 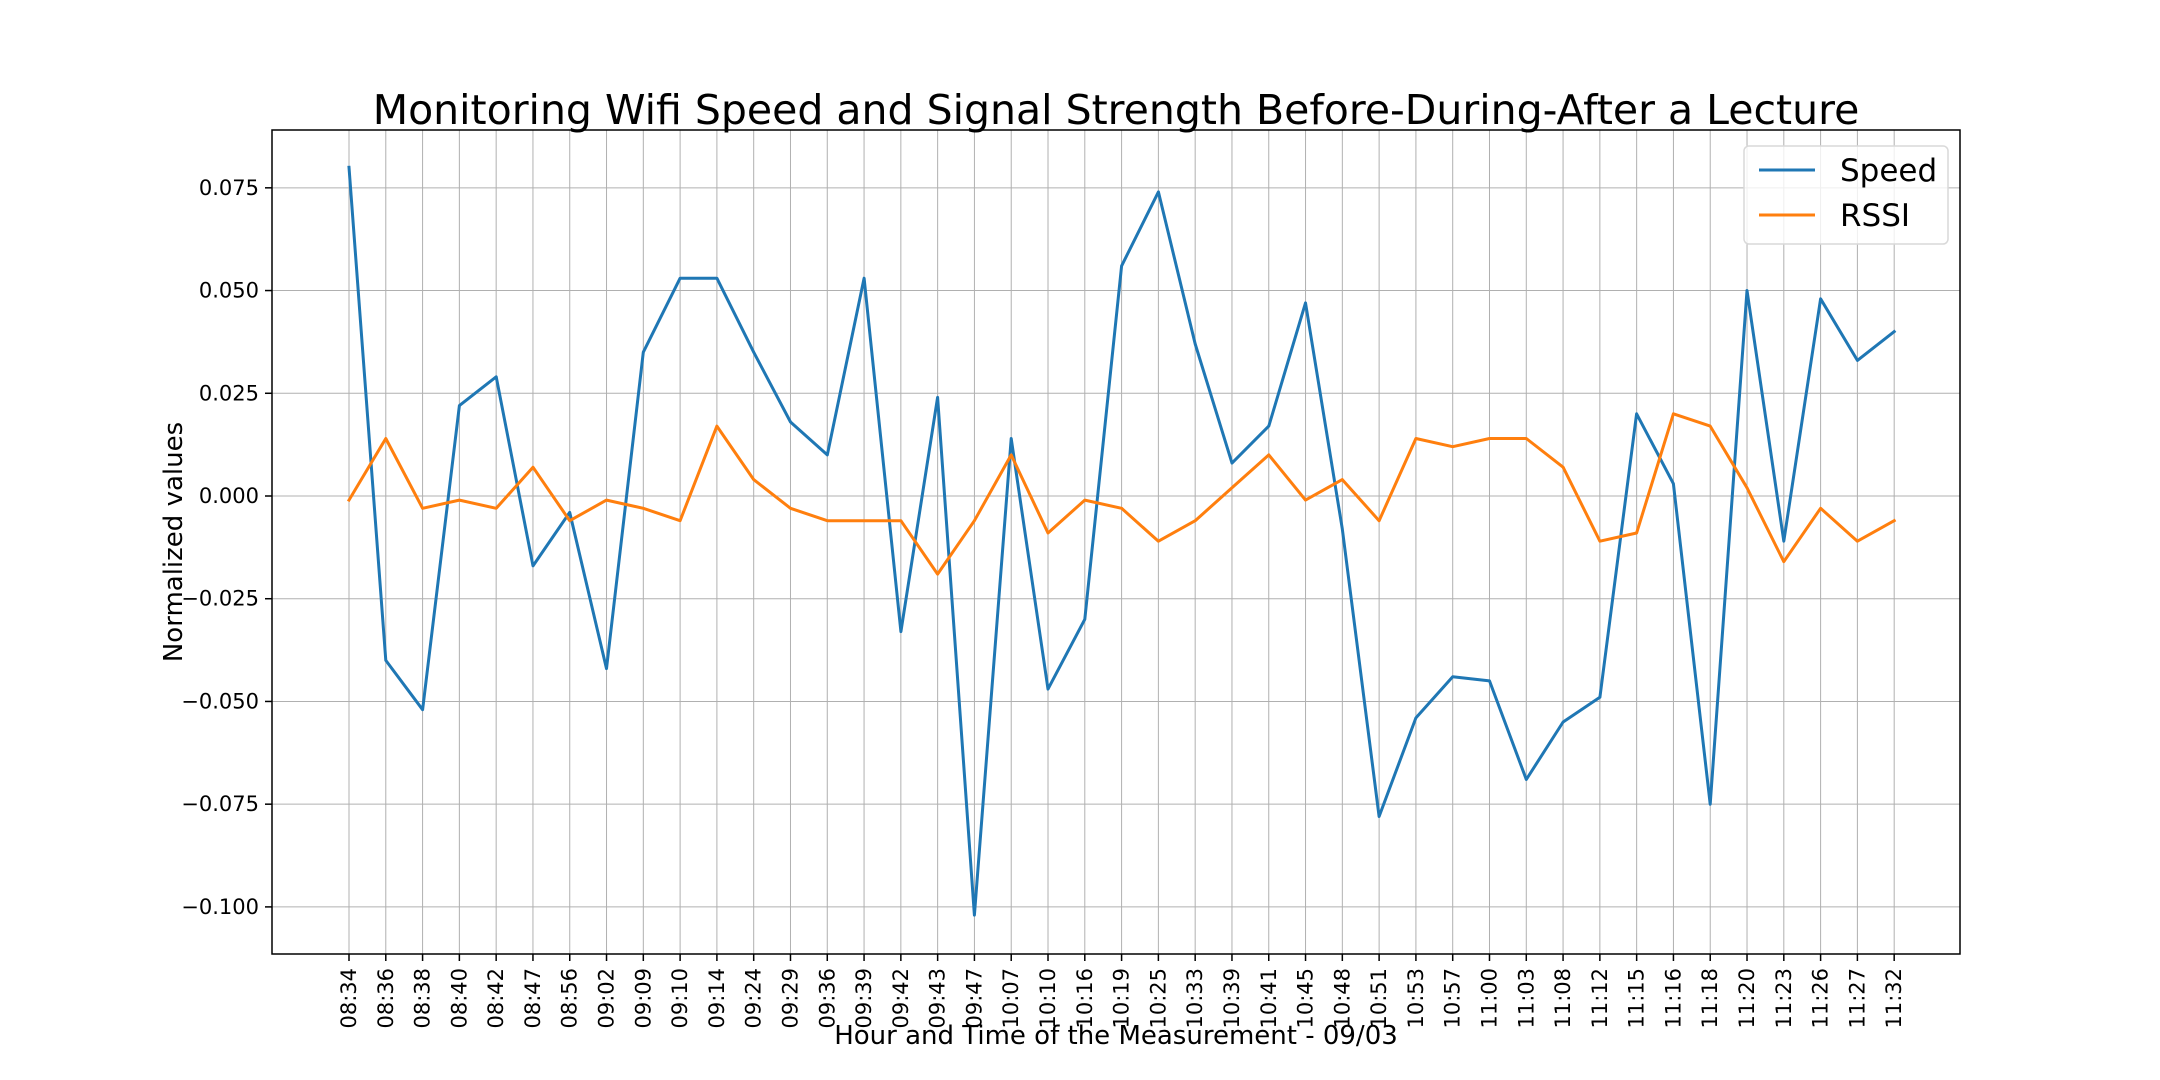 What do you see at coordinates (459, 998) in the screenshot?
I see `x-tick-label: 08:40` at bounding box center [459, 998].